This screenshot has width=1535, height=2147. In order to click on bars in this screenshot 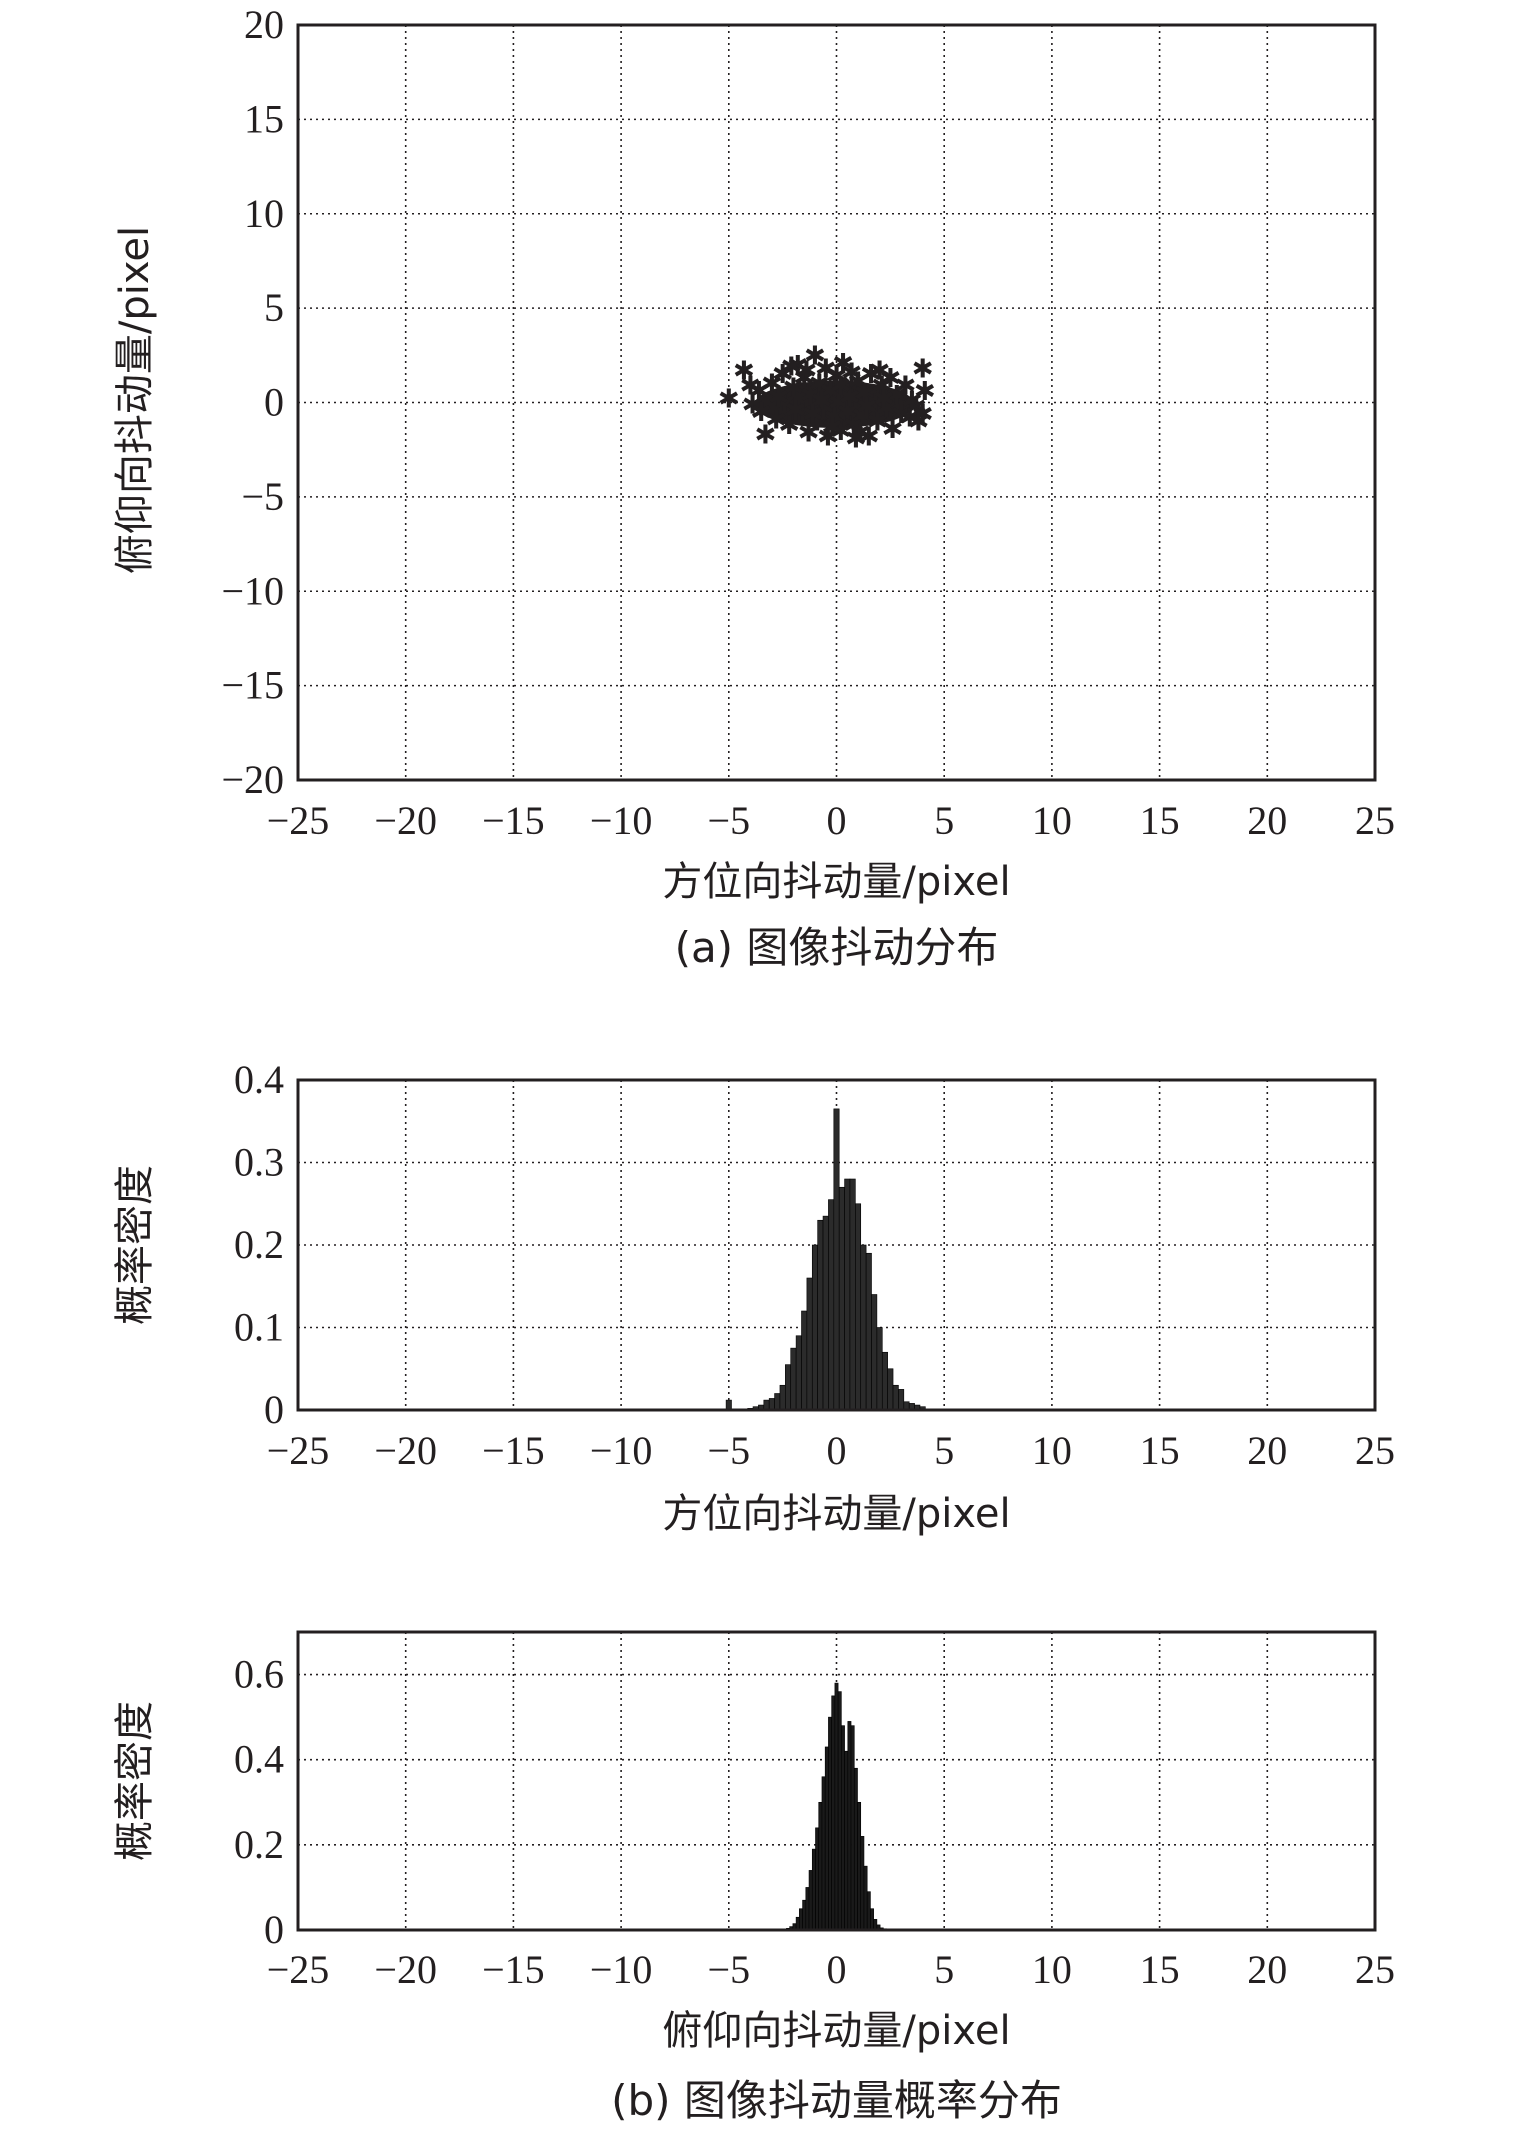, I will do `click(836, 1806)`.